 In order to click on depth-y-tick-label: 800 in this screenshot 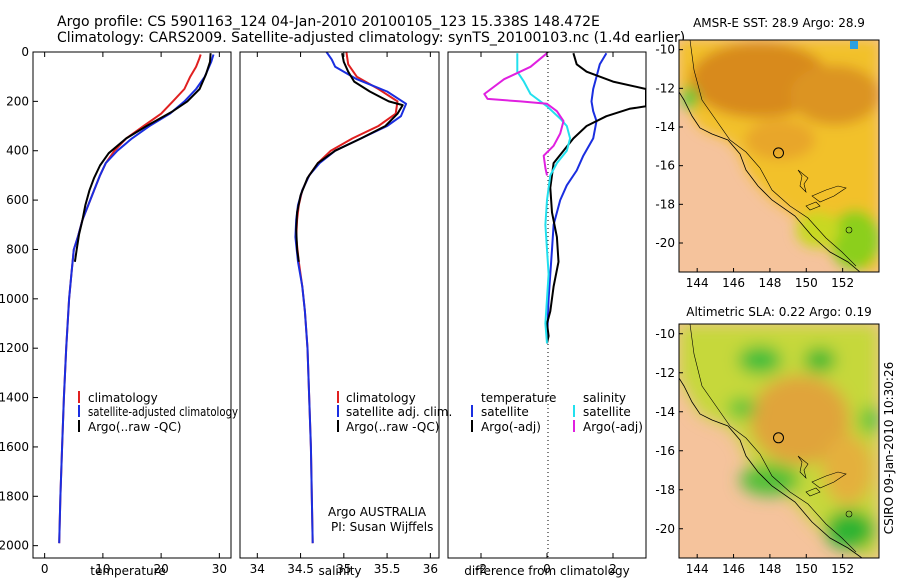, I will do `click(17, 249)`.